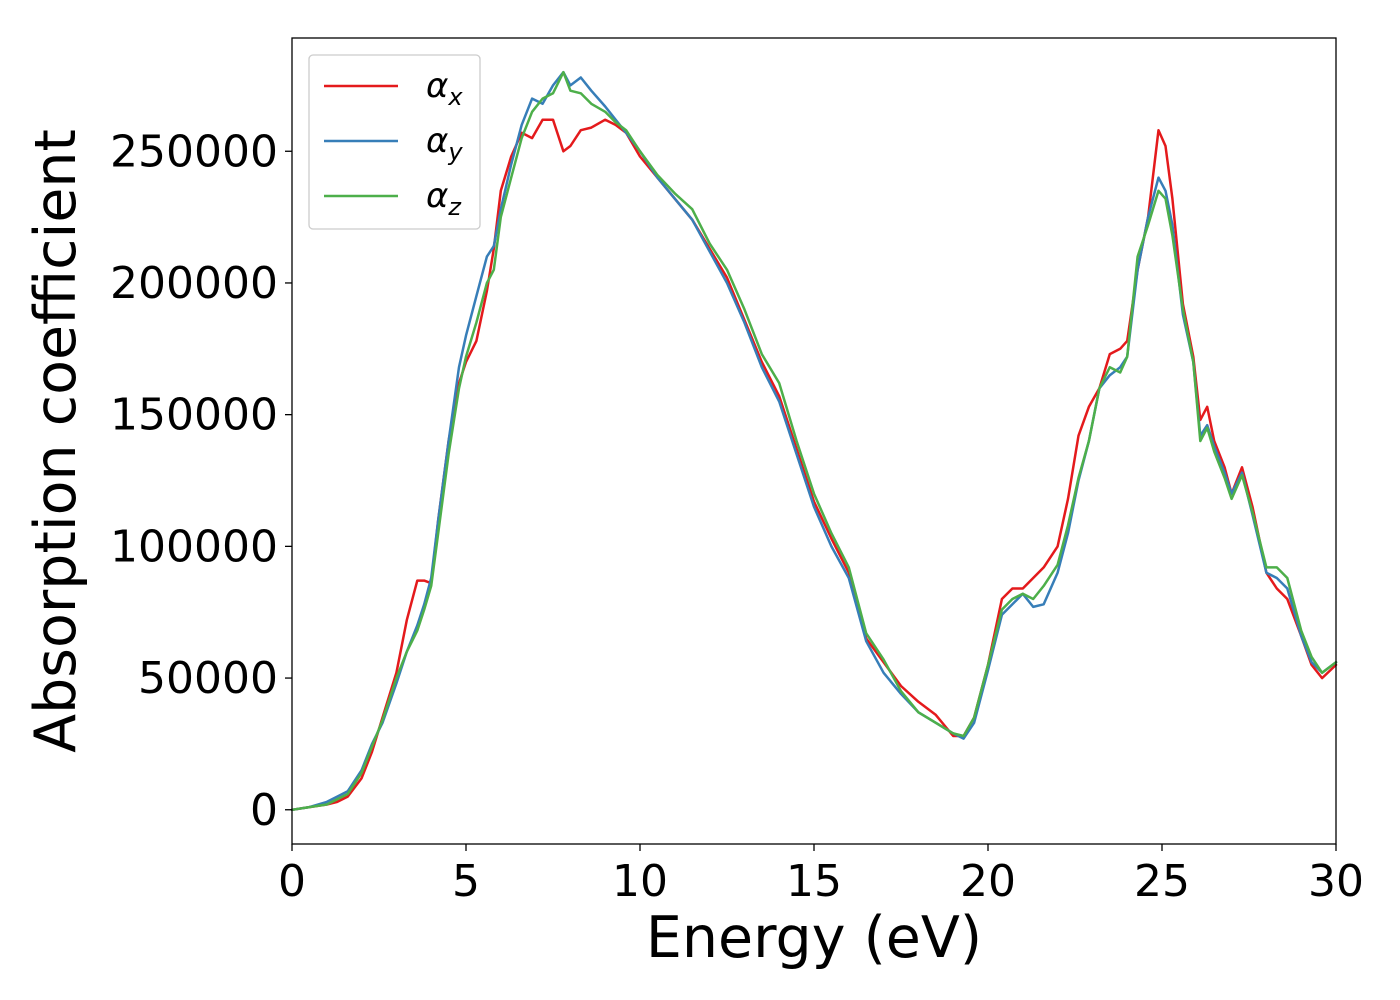 This screenshot has height=1000, width=1400. I want to click on x-axis: 0 5 10 15 20 25 30, so click(821, 875).